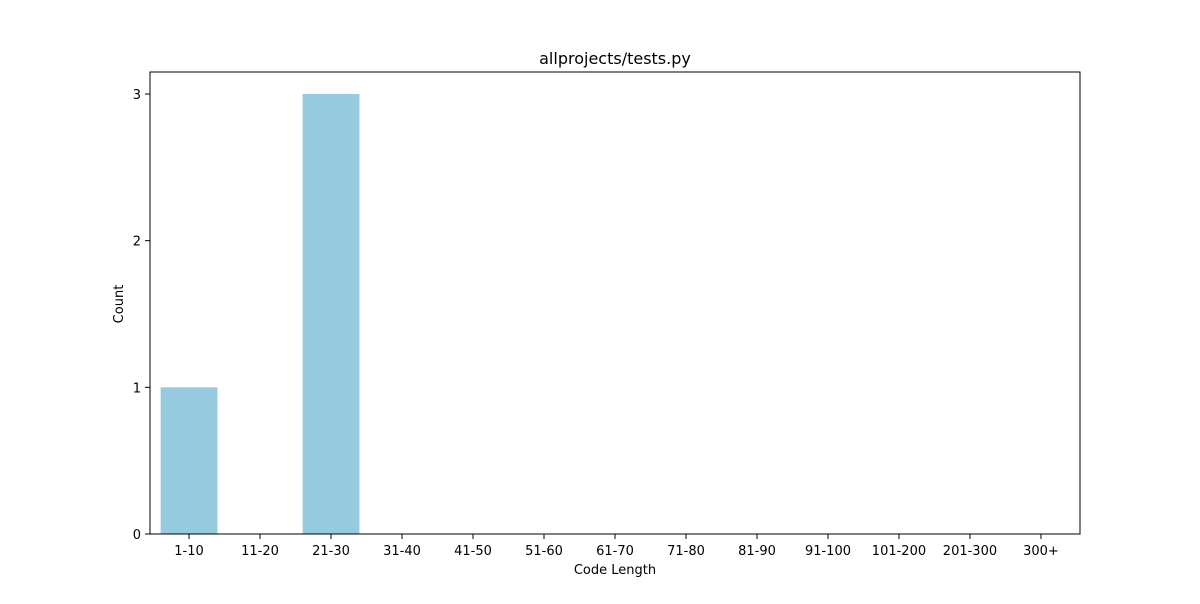 The height and width of the screenshot is (604, 1200). Describe the element at coordinates (137, 242) in the screenshot. I see `y-tick-label: 2` at that location.